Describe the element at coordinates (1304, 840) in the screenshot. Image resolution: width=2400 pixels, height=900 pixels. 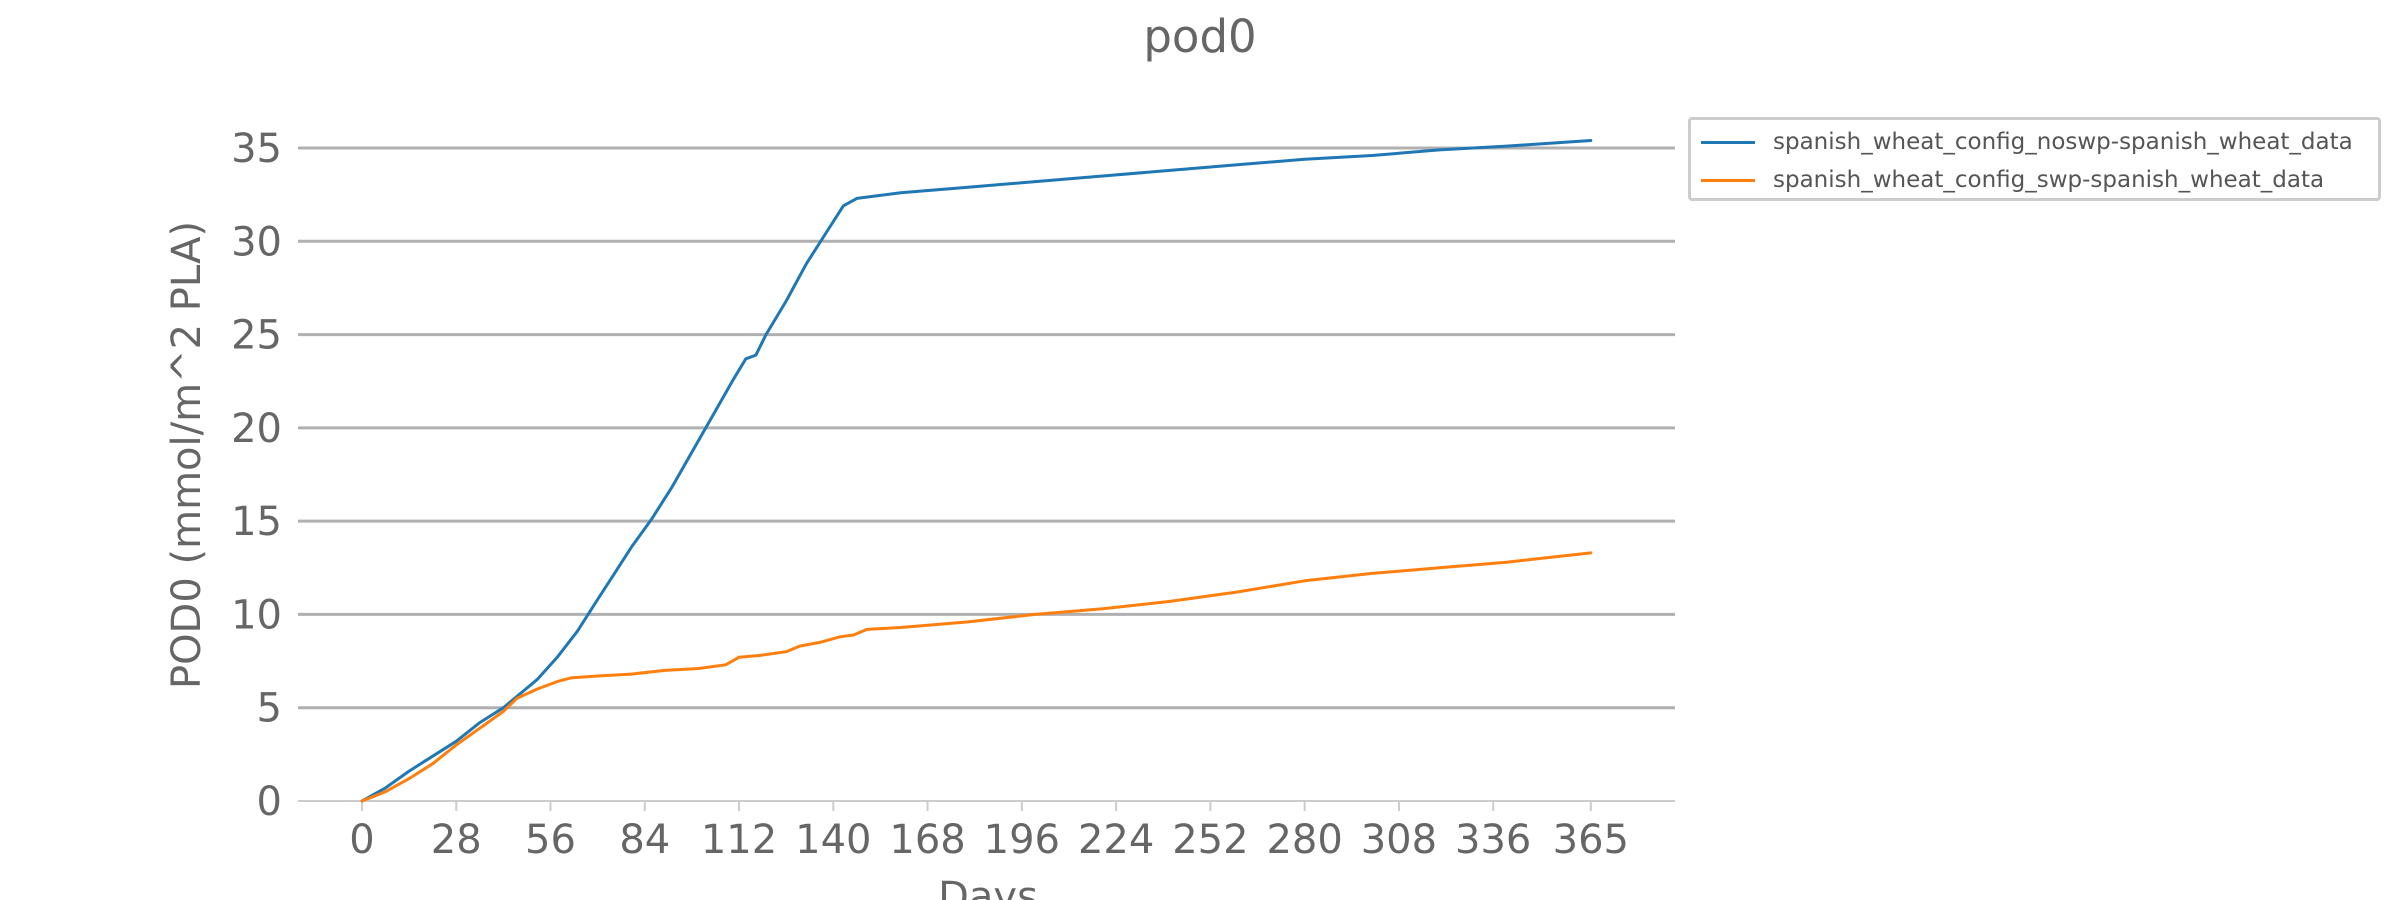
I see `x-tick-label: 280` at that location.